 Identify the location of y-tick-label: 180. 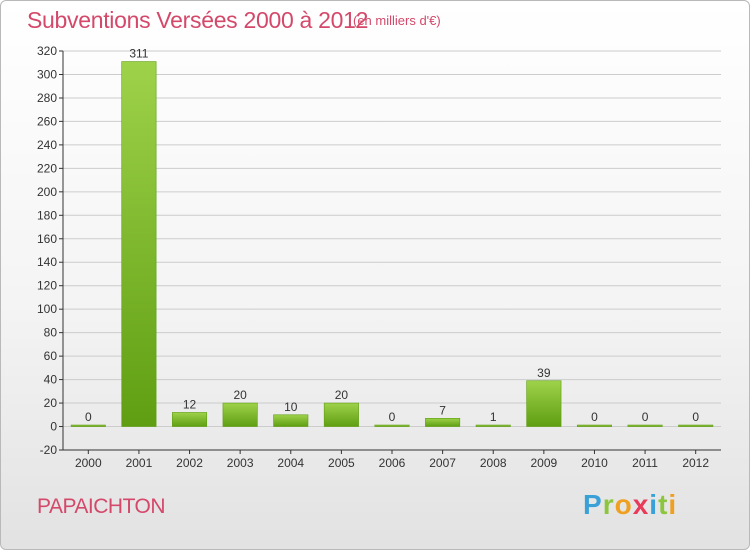
(47, 215).